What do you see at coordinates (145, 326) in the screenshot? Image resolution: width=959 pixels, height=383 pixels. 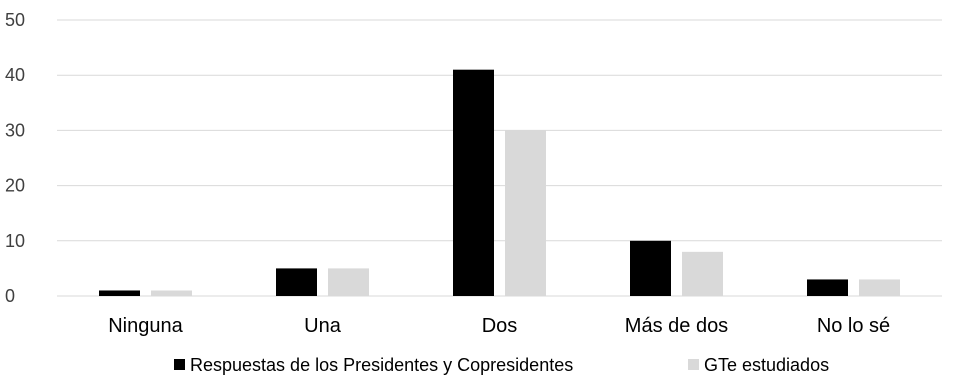 I see `x-category-label: Ninguna` at bounding box center [145, 326].